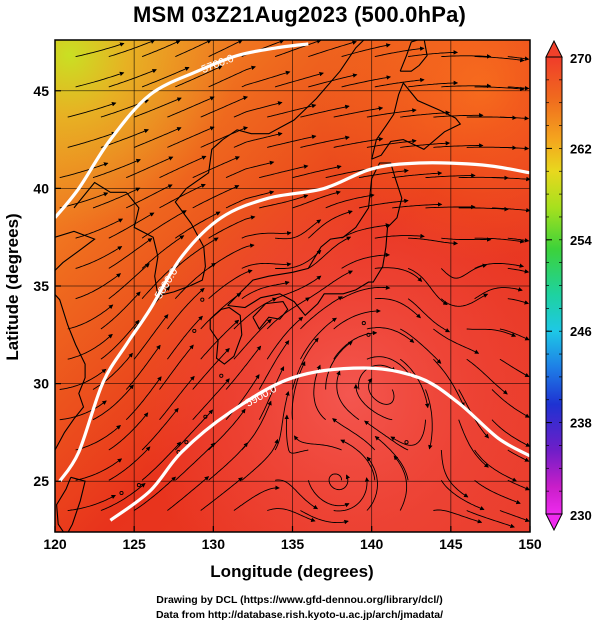 The width and height of the screenshot is (599, 625). I want to click on x-tick-label: 130, so click(214, 544).